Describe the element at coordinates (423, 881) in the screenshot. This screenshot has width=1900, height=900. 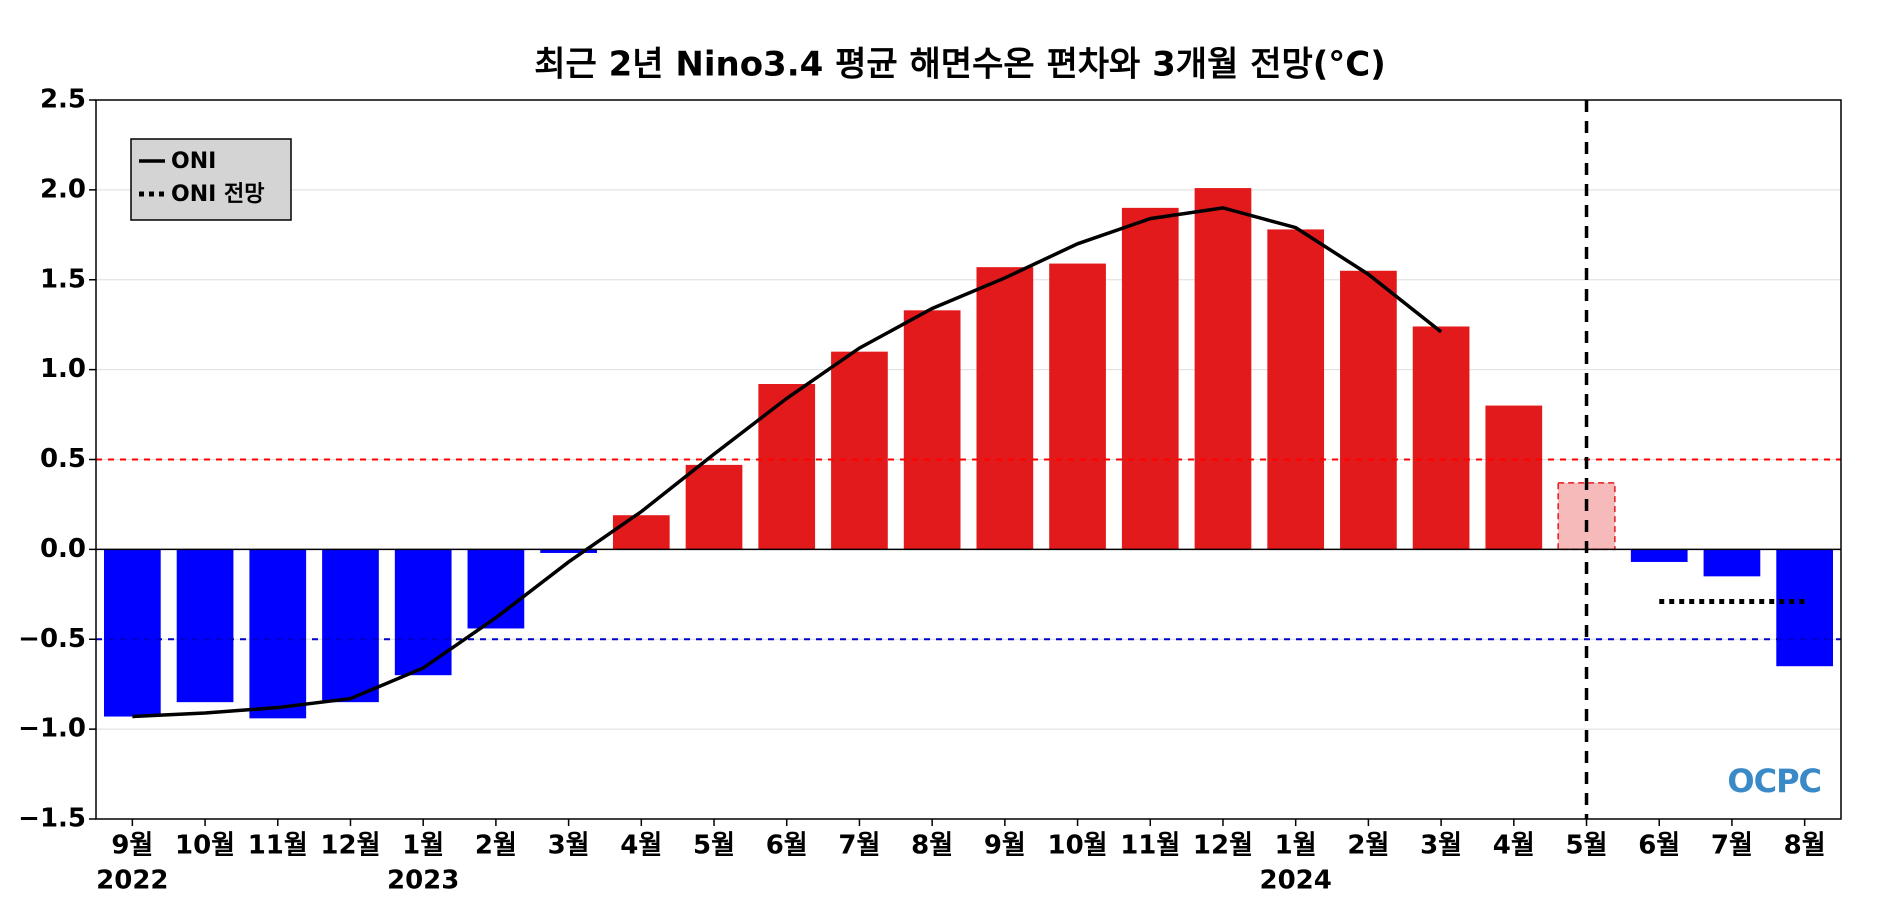
I see `year-label: 2023` at that location.